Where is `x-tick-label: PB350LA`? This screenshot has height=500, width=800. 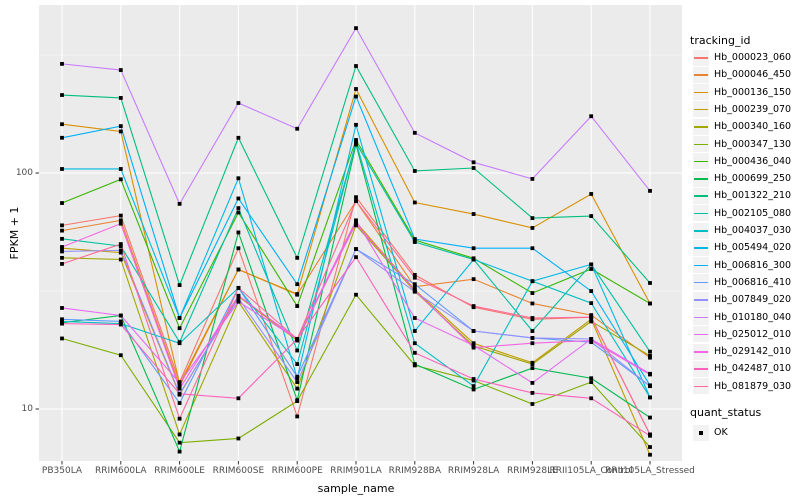
x-tick-label: PB350LA is located at coordinates (62, 471).